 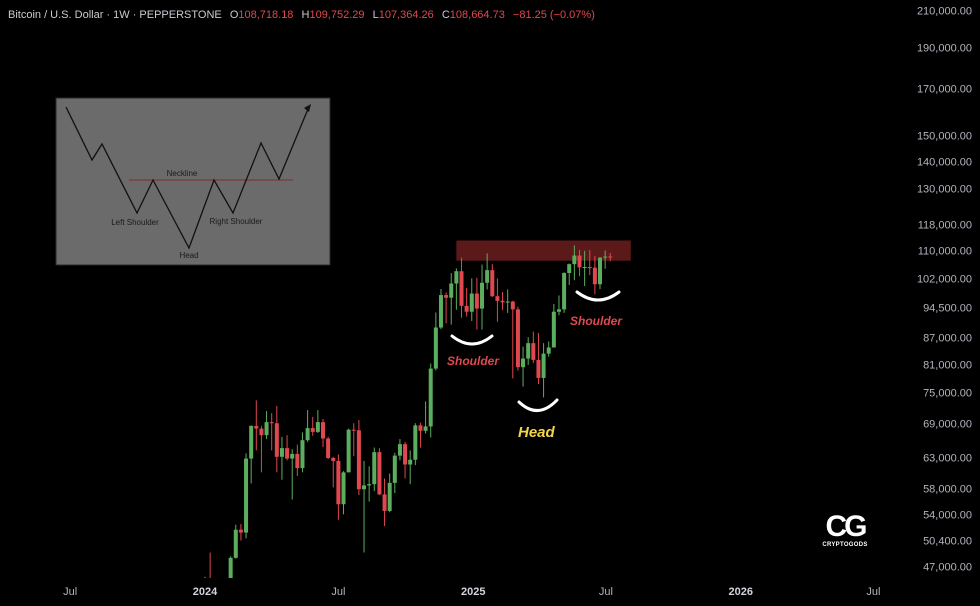 What do you see at coordinates (337, 15) in the screenshot?
I see `high-value: 109,752.29` at bounding box center [337, 15].